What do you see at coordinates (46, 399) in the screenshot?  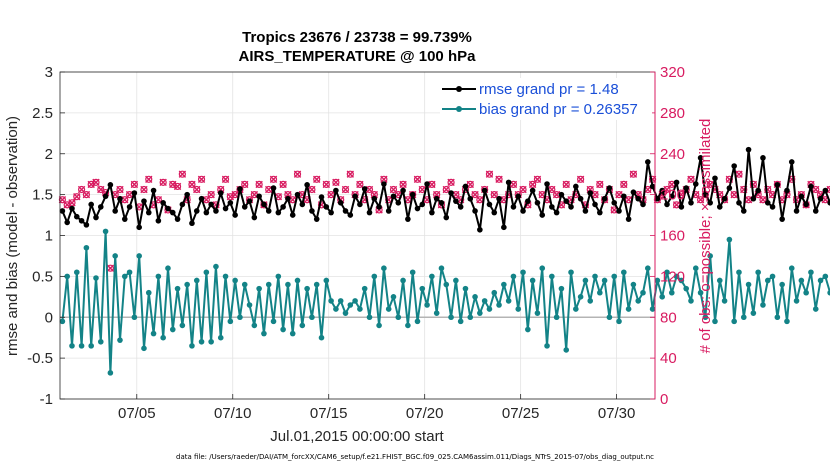 I see `y-tick-label: -1` at bounding box center [46, 399].